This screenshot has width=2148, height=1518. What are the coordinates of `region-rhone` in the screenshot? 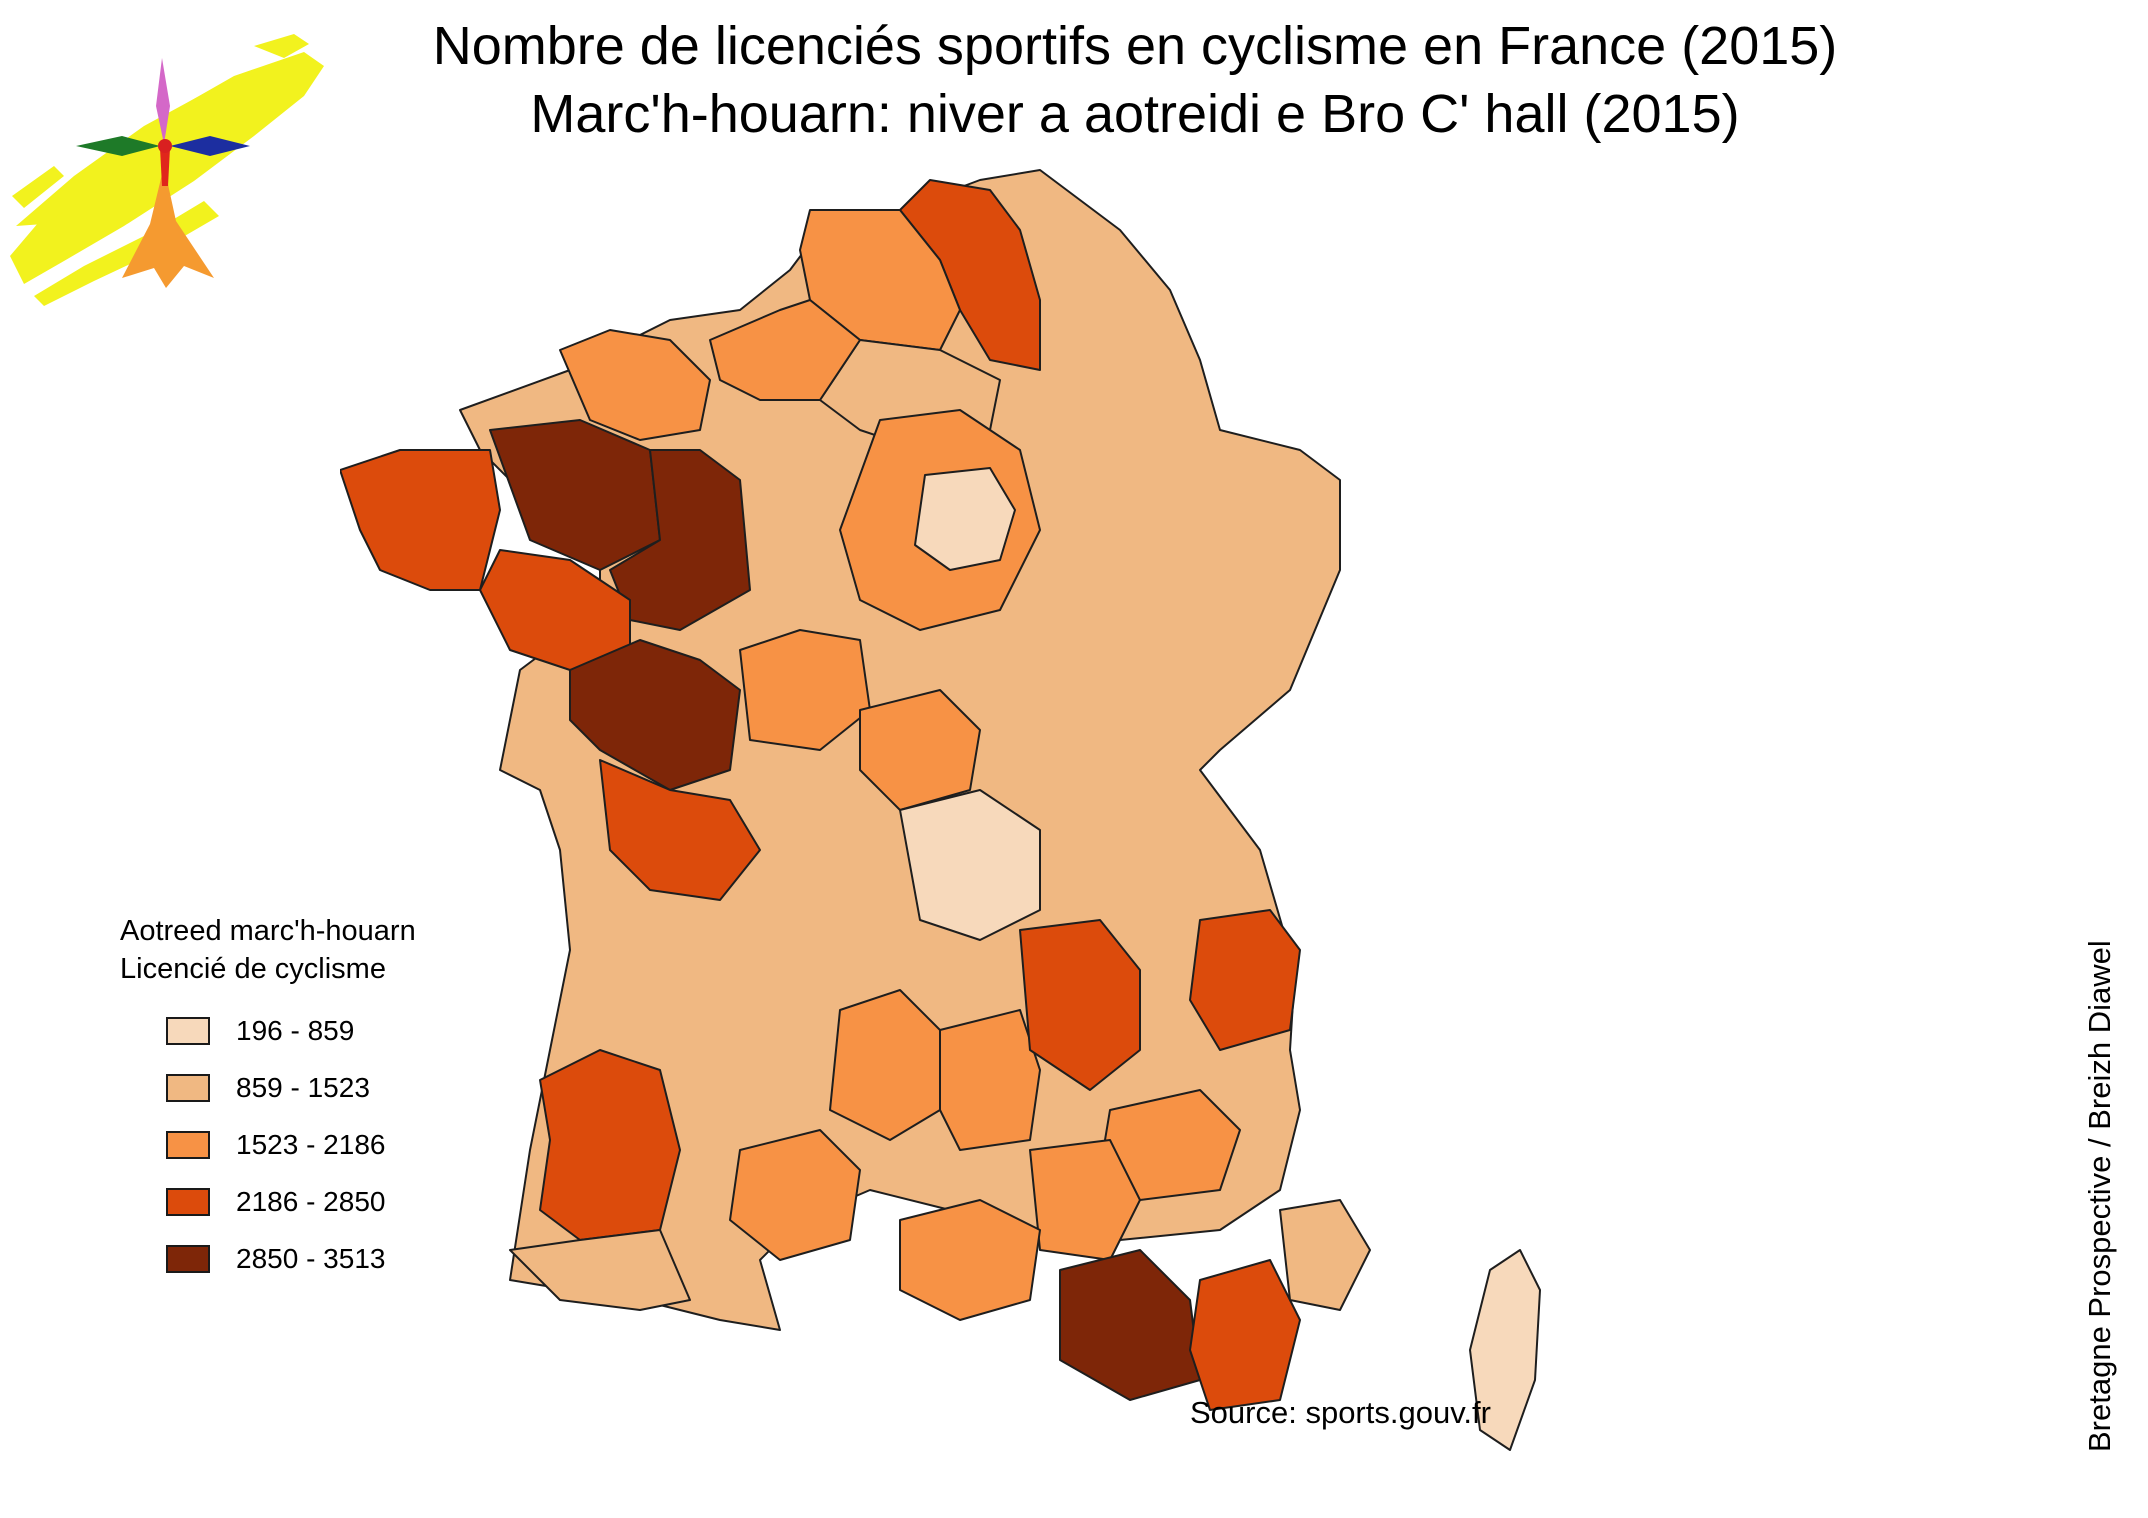 It's located at (1080, 1005).